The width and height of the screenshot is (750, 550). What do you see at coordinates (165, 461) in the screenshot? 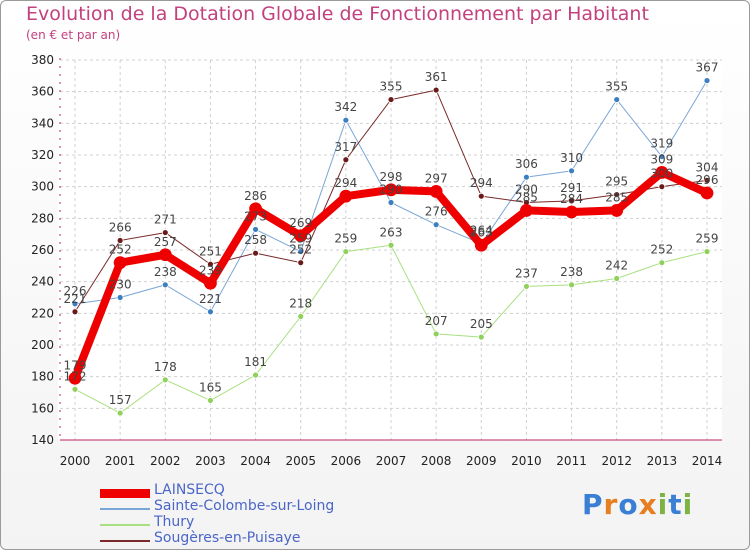
I see `x-tick-label: 2002` at bounding box center [165, 461].